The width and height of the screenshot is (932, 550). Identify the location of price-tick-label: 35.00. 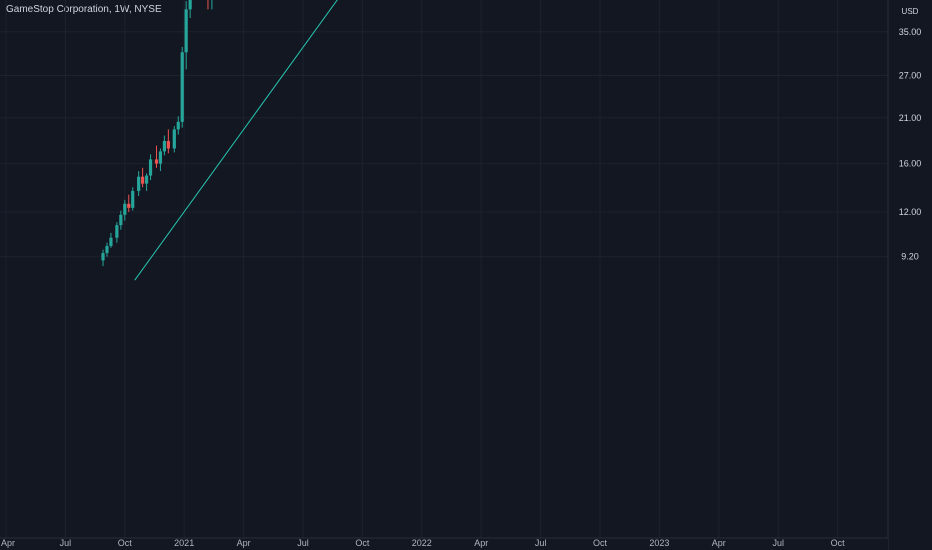
(910, 32).